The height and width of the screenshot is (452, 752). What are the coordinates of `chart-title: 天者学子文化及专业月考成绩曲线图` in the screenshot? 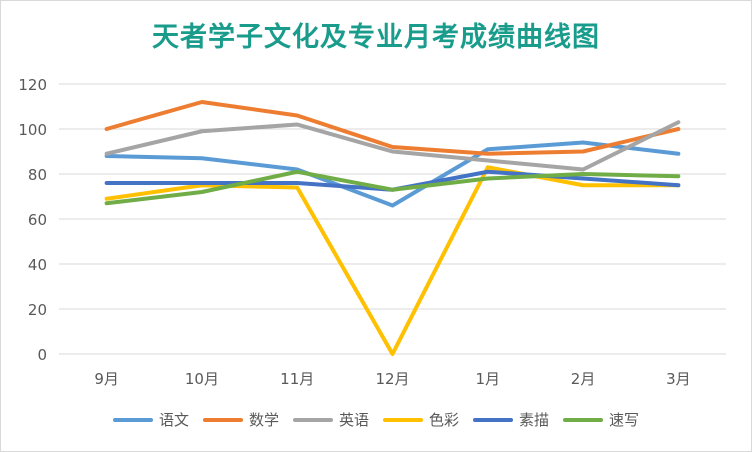 It's located at (376, 37).